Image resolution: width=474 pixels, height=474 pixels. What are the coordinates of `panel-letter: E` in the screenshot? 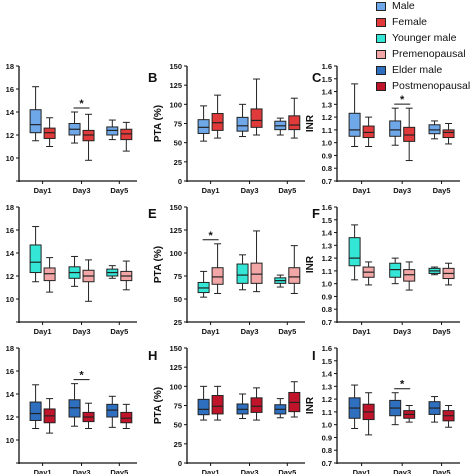 It's located at (152, 213).